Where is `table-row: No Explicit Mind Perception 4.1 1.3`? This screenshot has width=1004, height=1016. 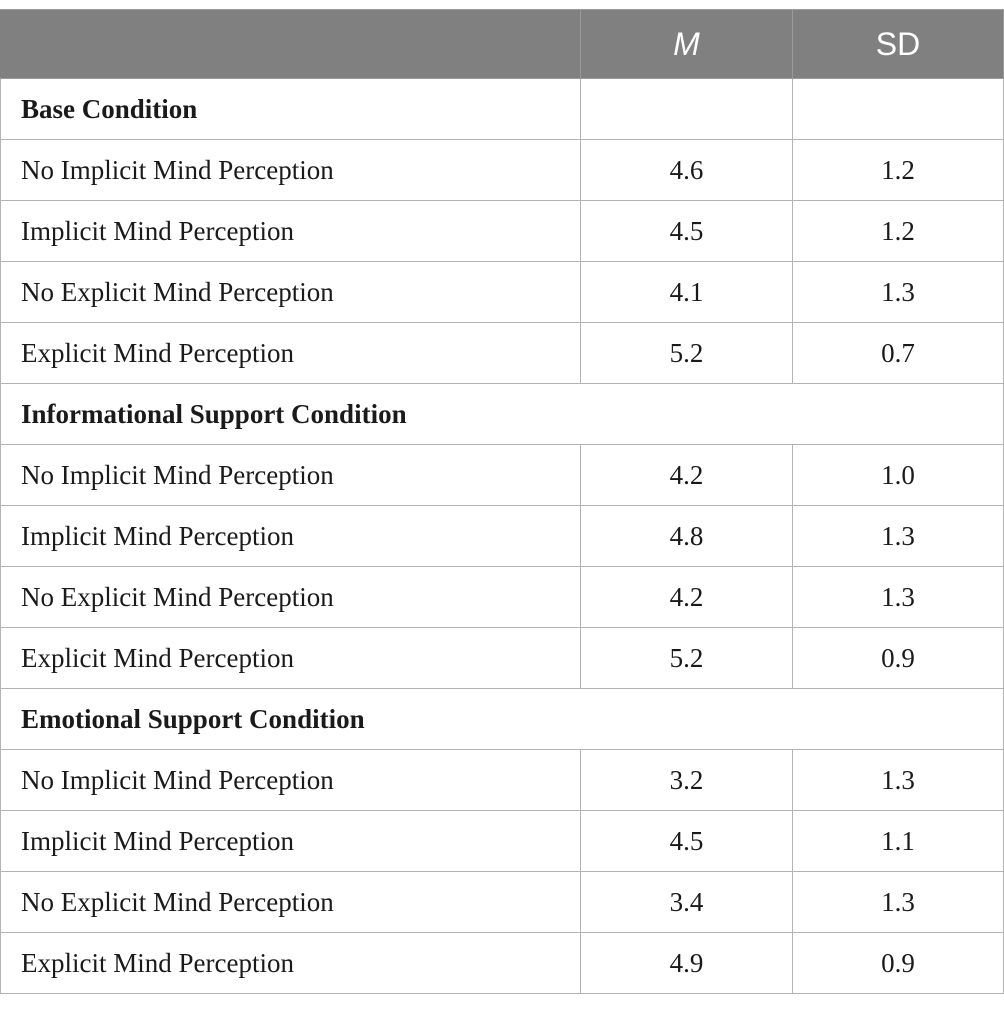 table-row: No Explicit Mind Perception 4.1 1.3 is located at coordinates (502, 292).